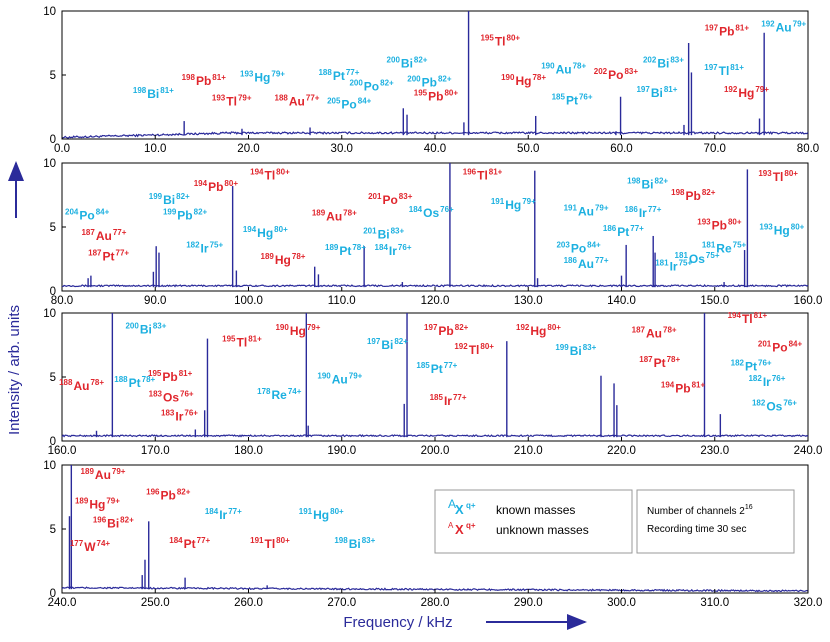 This screenshot has height=642, width=830. What do you see at coordinates (62, 301) in the screenshot?
I see `x-tick-label: 80.0` at bounding box center [62, 301].